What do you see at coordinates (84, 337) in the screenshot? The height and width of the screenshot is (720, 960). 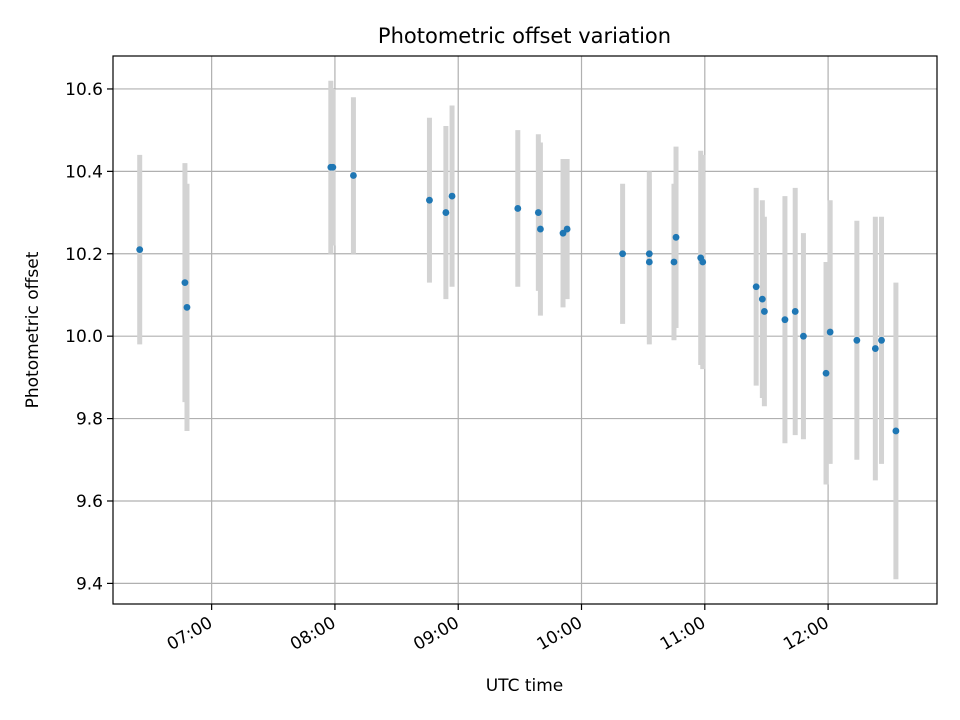 I see `y-tick-label: 10.0` at bounding box center [84, 337].